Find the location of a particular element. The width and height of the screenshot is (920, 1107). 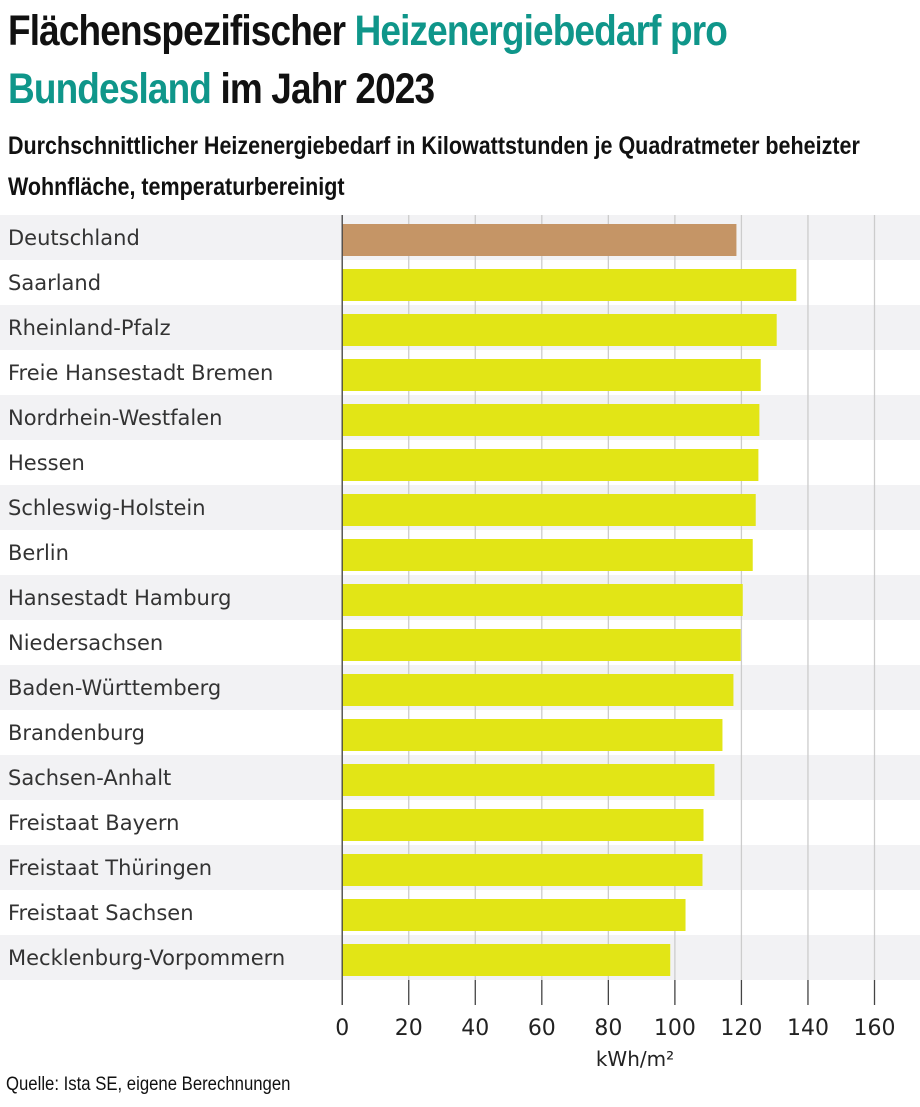

category-label: Freistaat Bayern is located at coordinates (94, 823).